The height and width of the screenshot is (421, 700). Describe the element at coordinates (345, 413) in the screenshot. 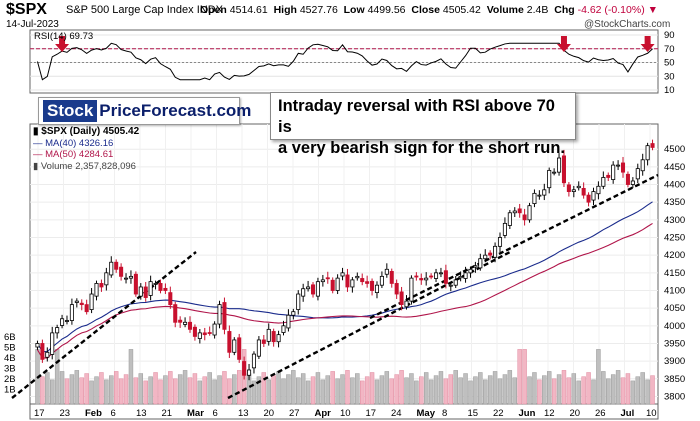

I see `date-tick-label: 10` at that location.